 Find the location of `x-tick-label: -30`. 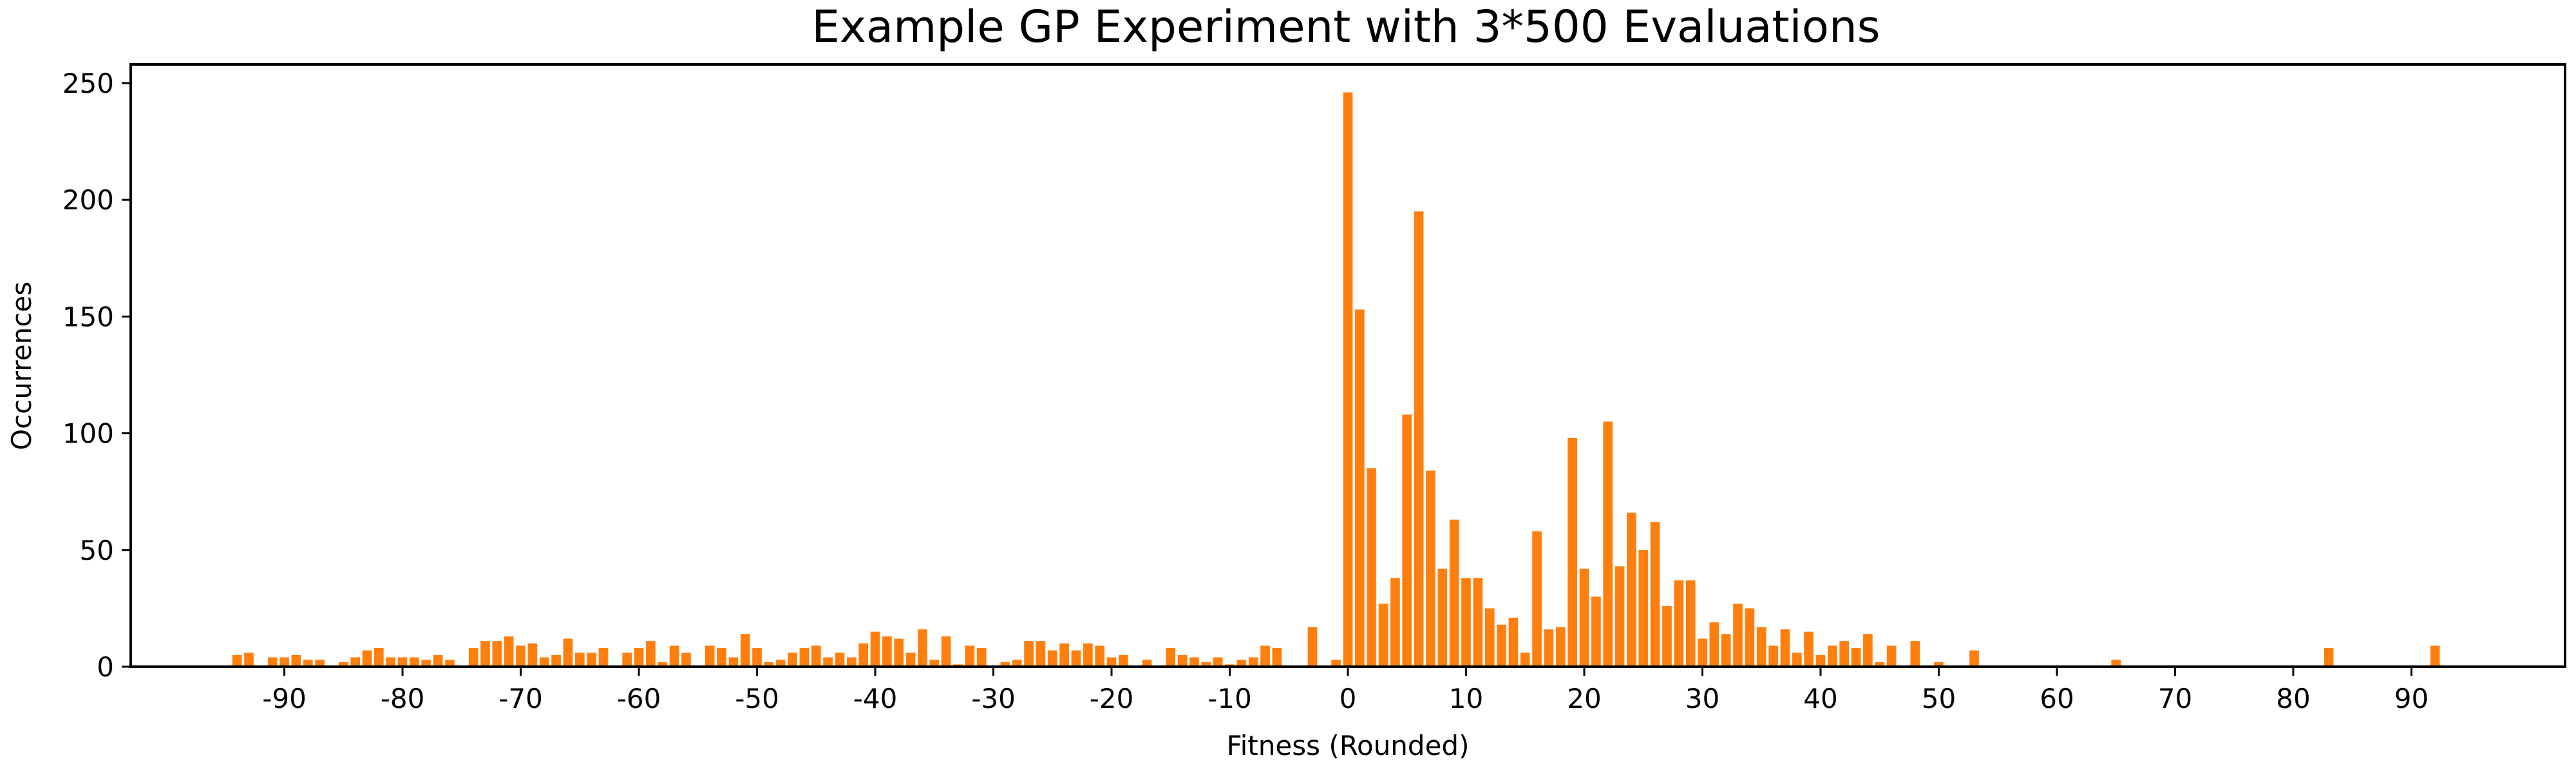

x-tick-label: -30 is located at coordinates (994, 698).